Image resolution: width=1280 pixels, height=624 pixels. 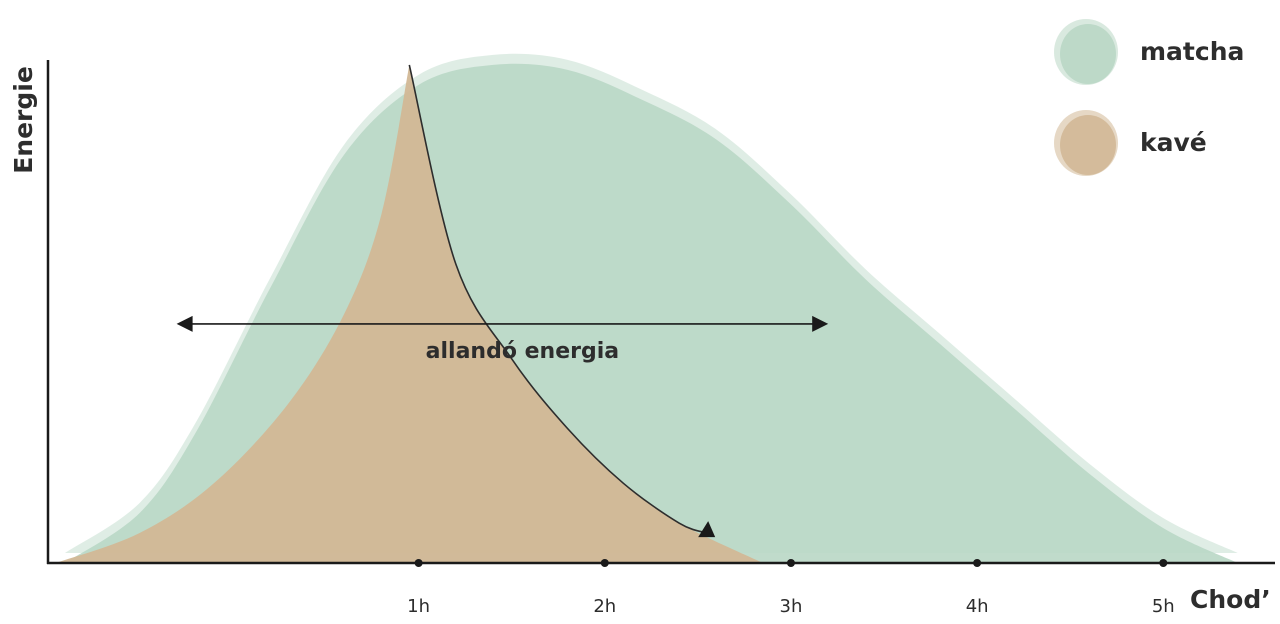 What do you see at coordinates (184, 323) in the screenshot?
I see `annotation-arrowhead-left` at bounding box center [184, 323].